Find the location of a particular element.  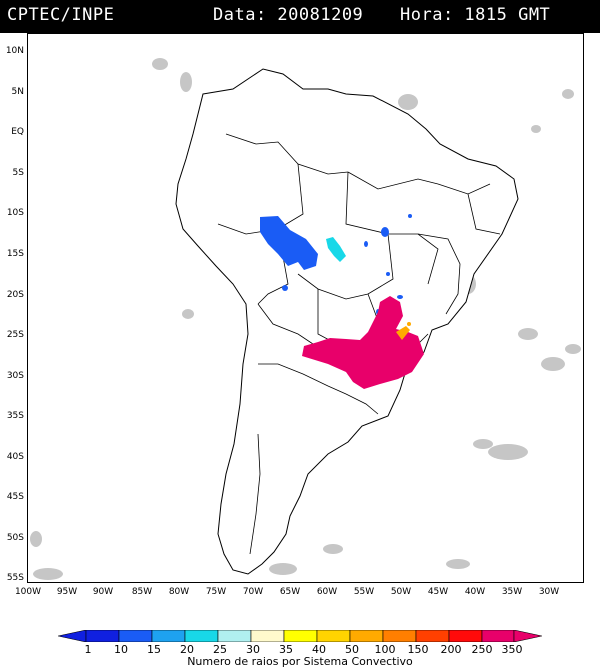

colorbar-caption: Numero de raios por Sistema Convectivo is located at coordinates (300, 661).